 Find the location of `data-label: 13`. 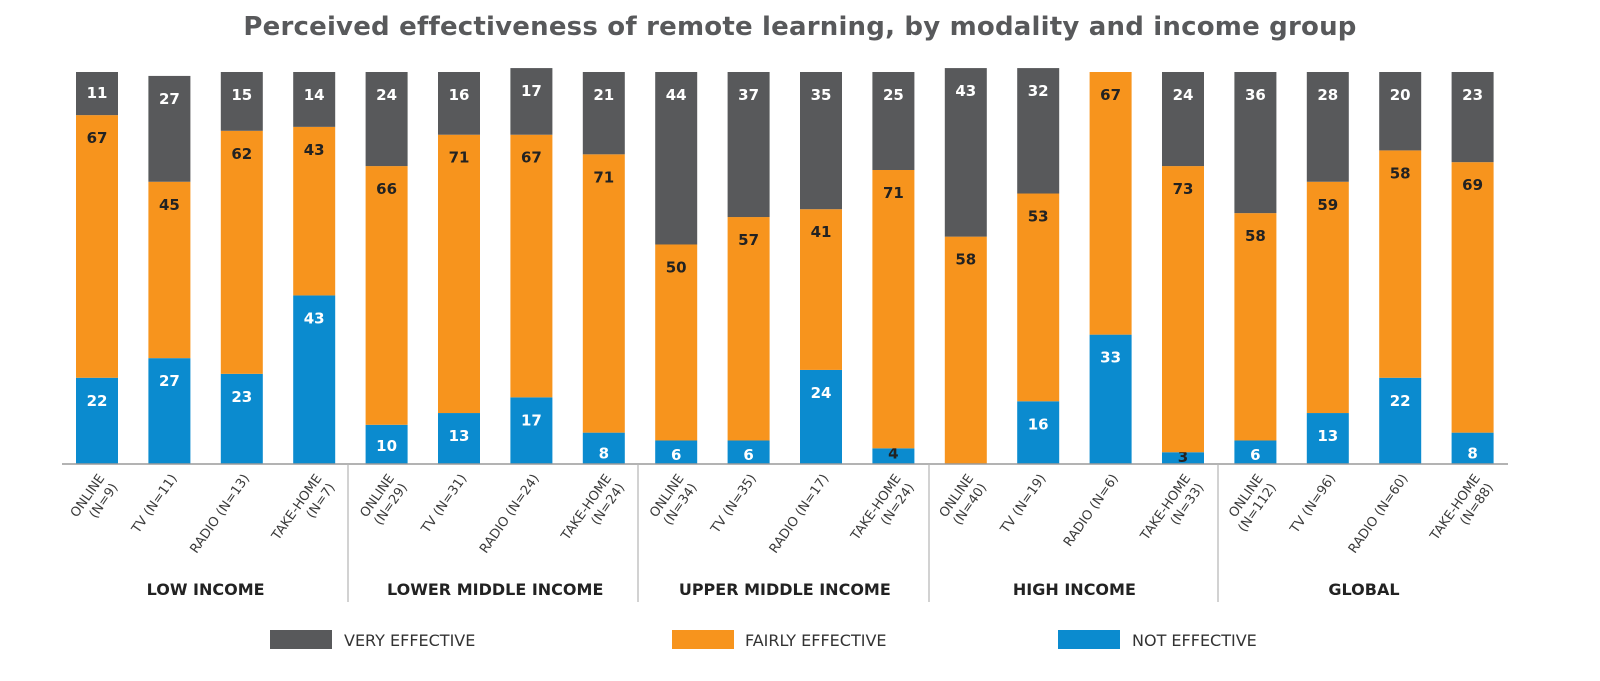

data-label: 13 is located at coordinates (459, 436).